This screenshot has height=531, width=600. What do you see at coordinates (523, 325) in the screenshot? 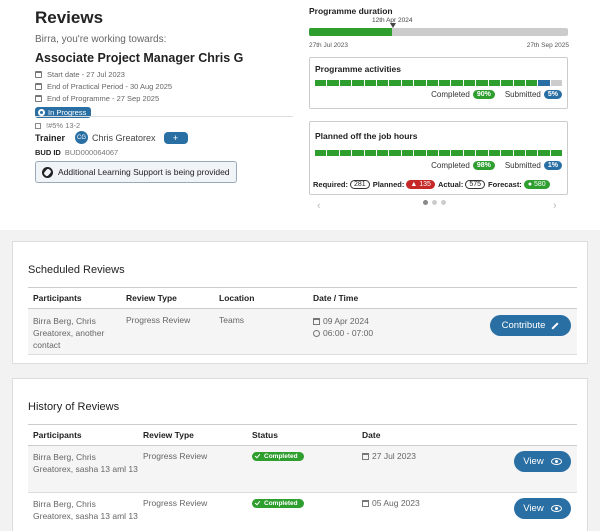
I see `contribute-label: Contribute` at bounding box center [523, 325].